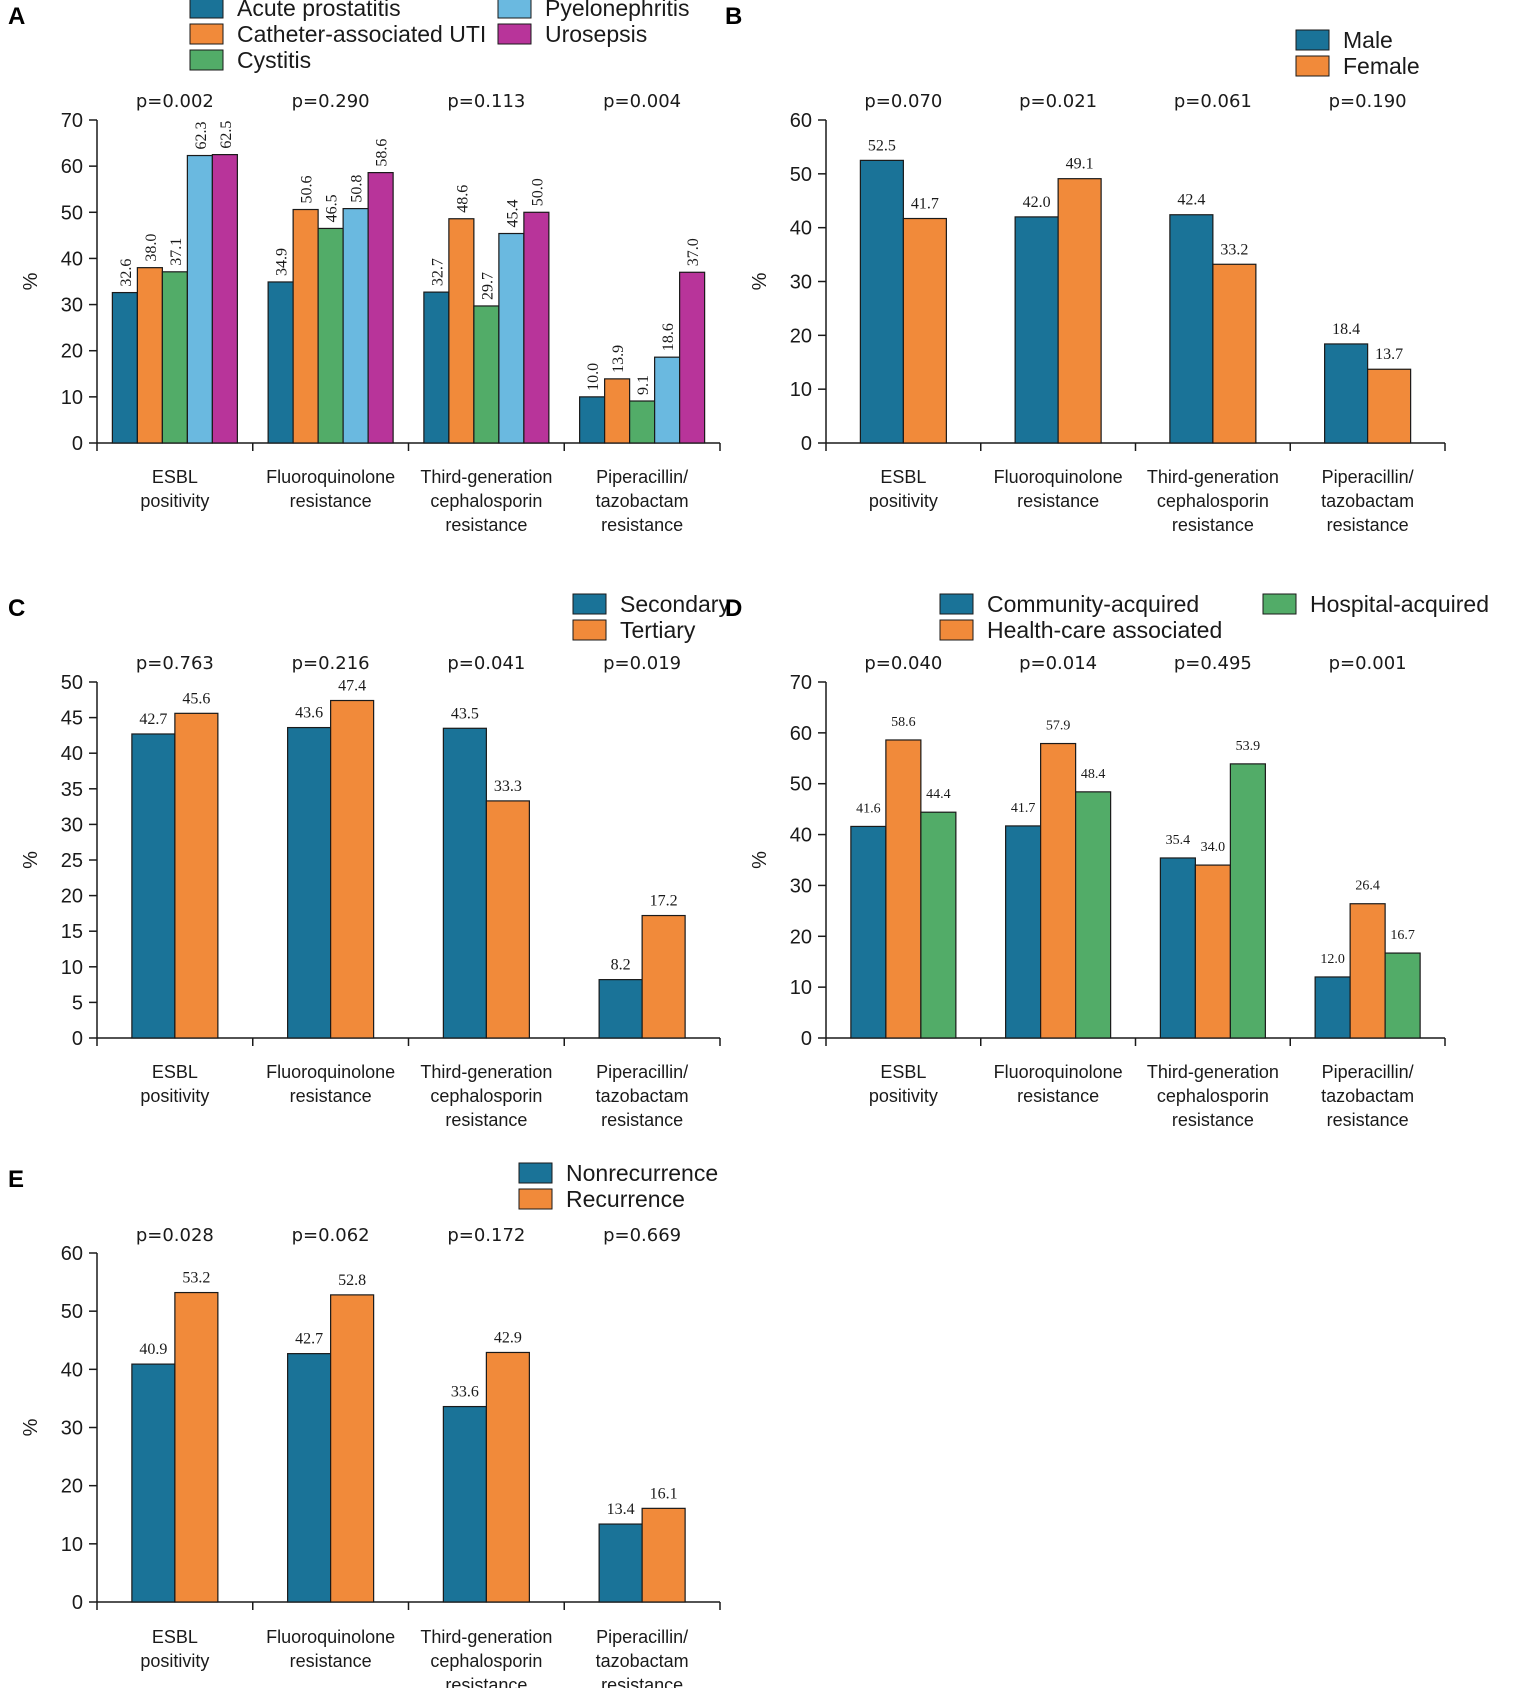 The height and width of the screenshot is (1688, 1513). I want to click on data-label: 42.4, so click(1191, 200).